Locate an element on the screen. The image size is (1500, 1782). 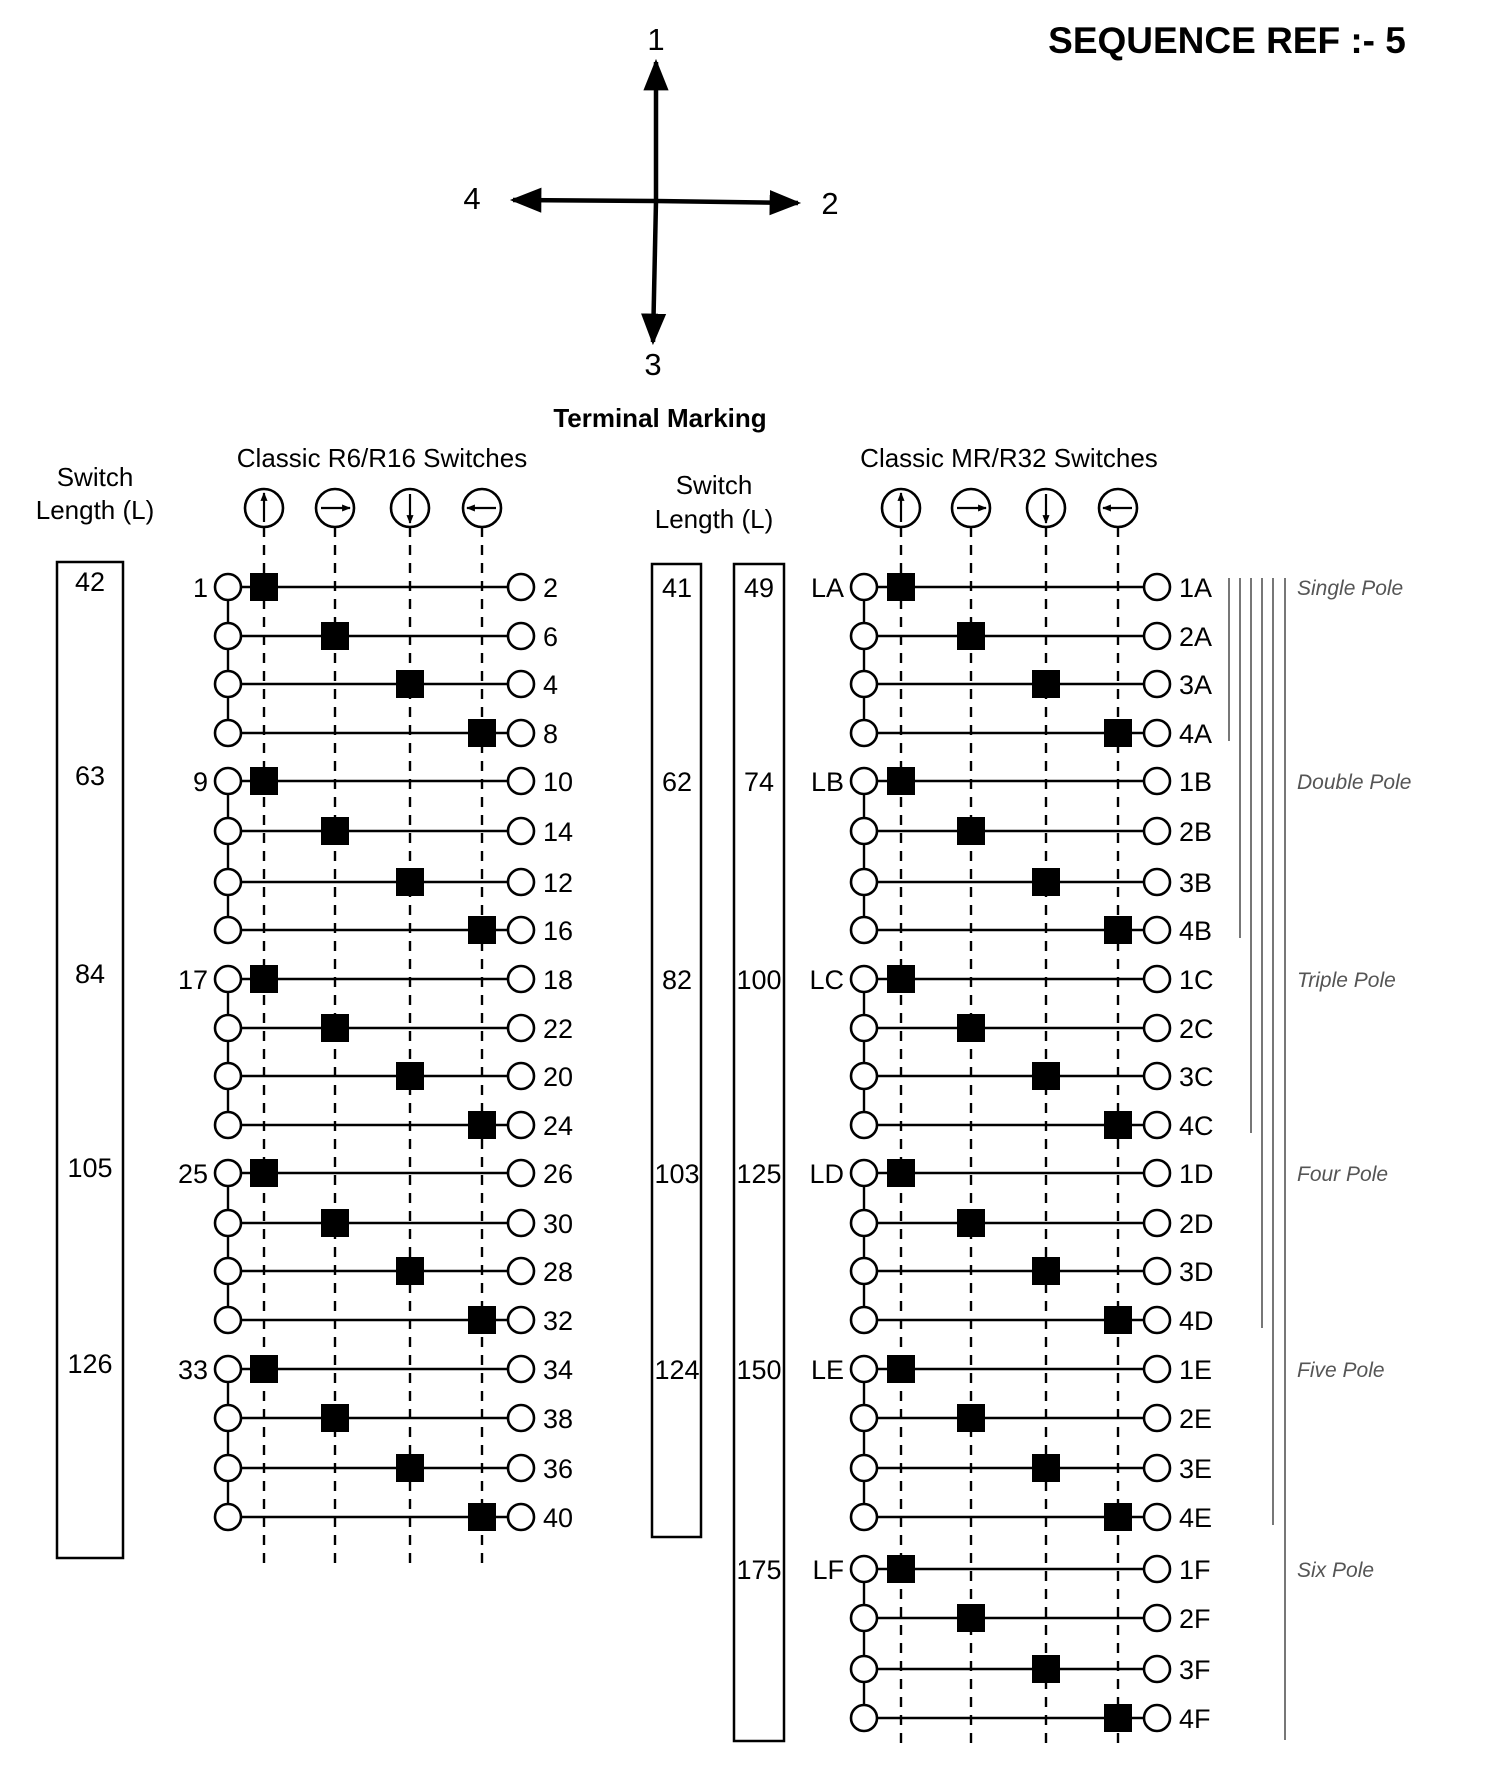
right-terminal-label: 1B is located at coordinates (1195, 782).